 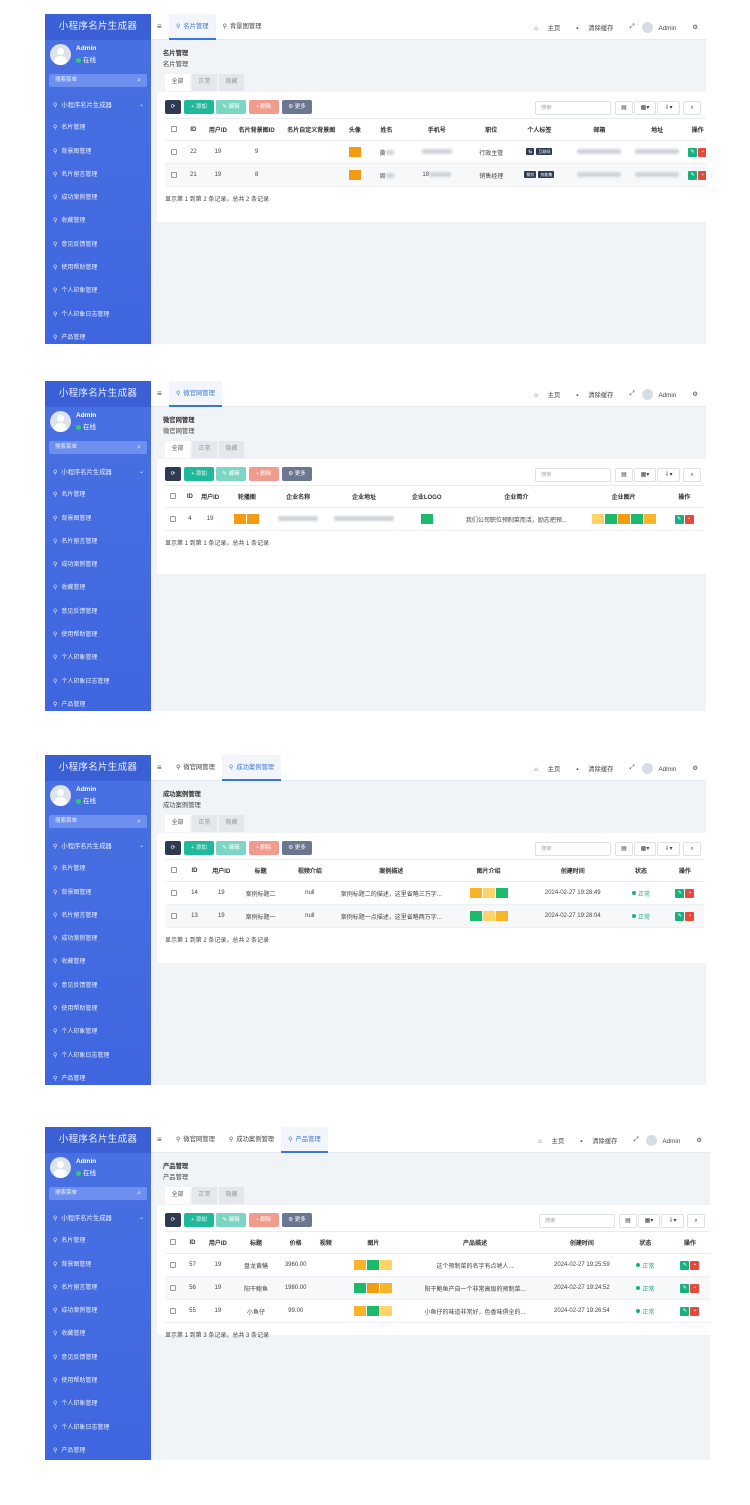 I want to click on column-header: 姓名, so click(x=386, y=129).